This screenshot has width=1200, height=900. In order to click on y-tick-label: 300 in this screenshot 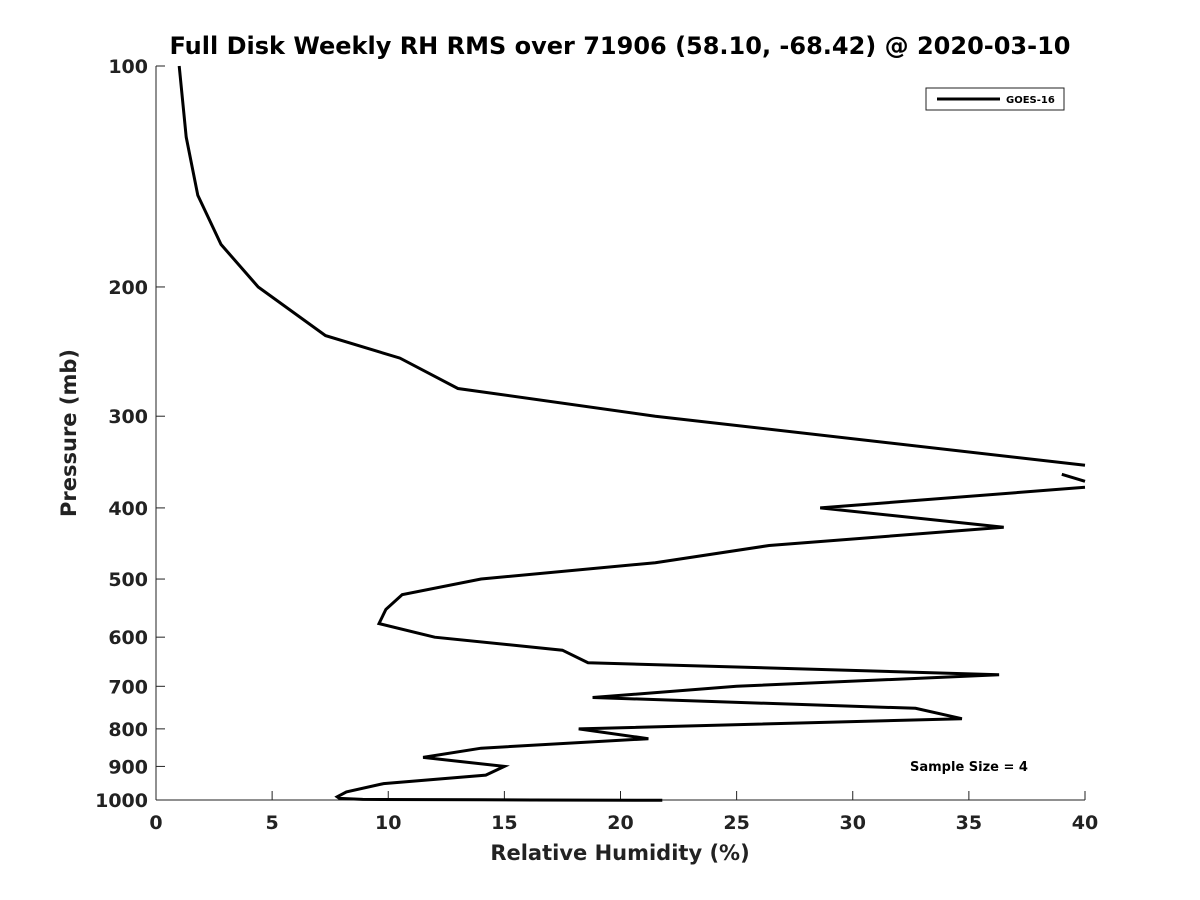, I will do `click(128, 417)`.